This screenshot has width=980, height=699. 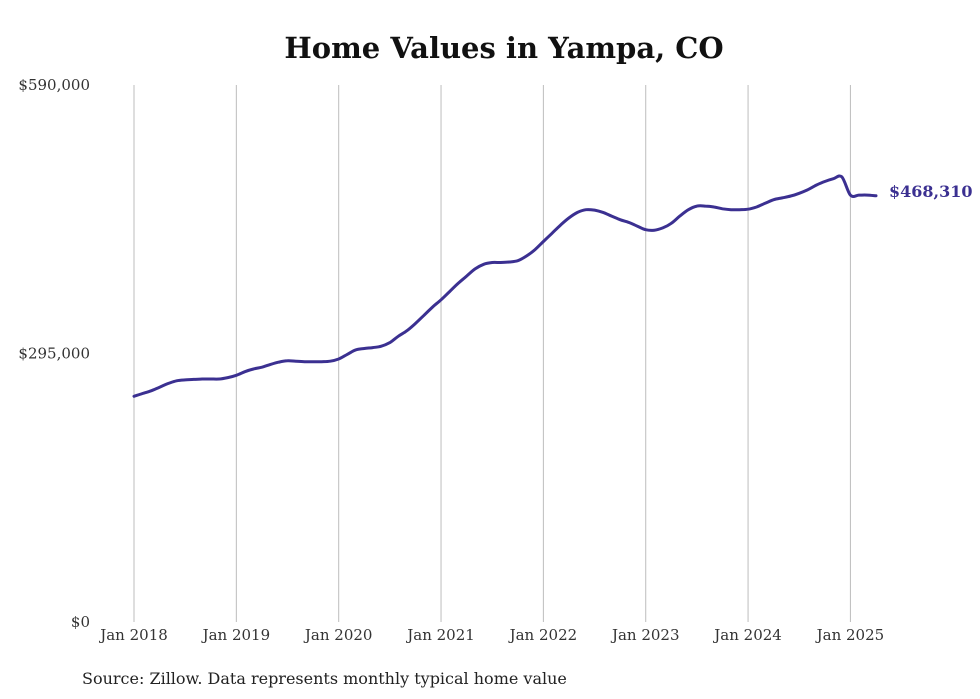 I want to click on x-tick-label: Jan 2024, so click(x=747, y=635).